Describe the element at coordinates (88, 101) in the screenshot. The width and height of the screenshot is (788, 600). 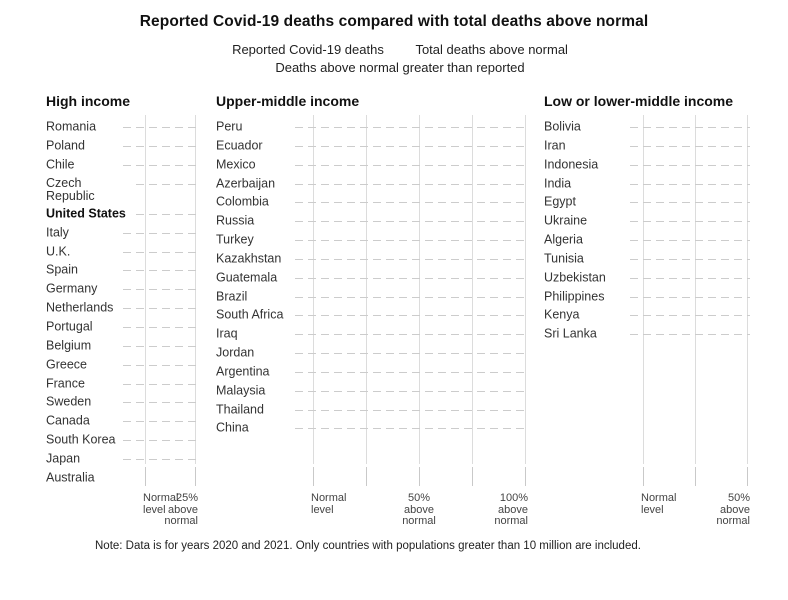
I see `panel-header: High income` at that location.